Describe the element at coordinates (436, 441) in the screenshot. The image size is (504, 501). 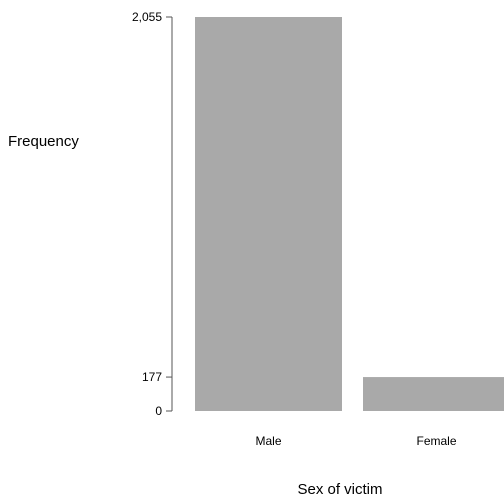
I see `x-category-label: Female` at that location.